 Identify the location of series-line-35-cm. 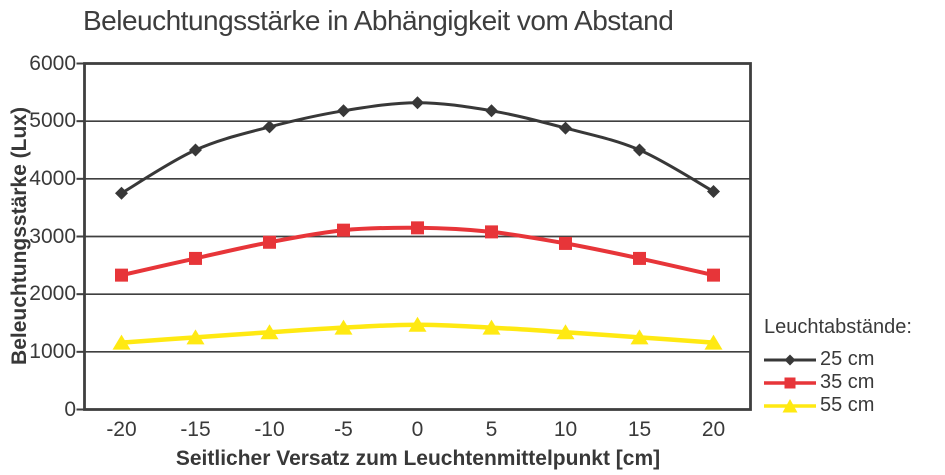
(417, 251).